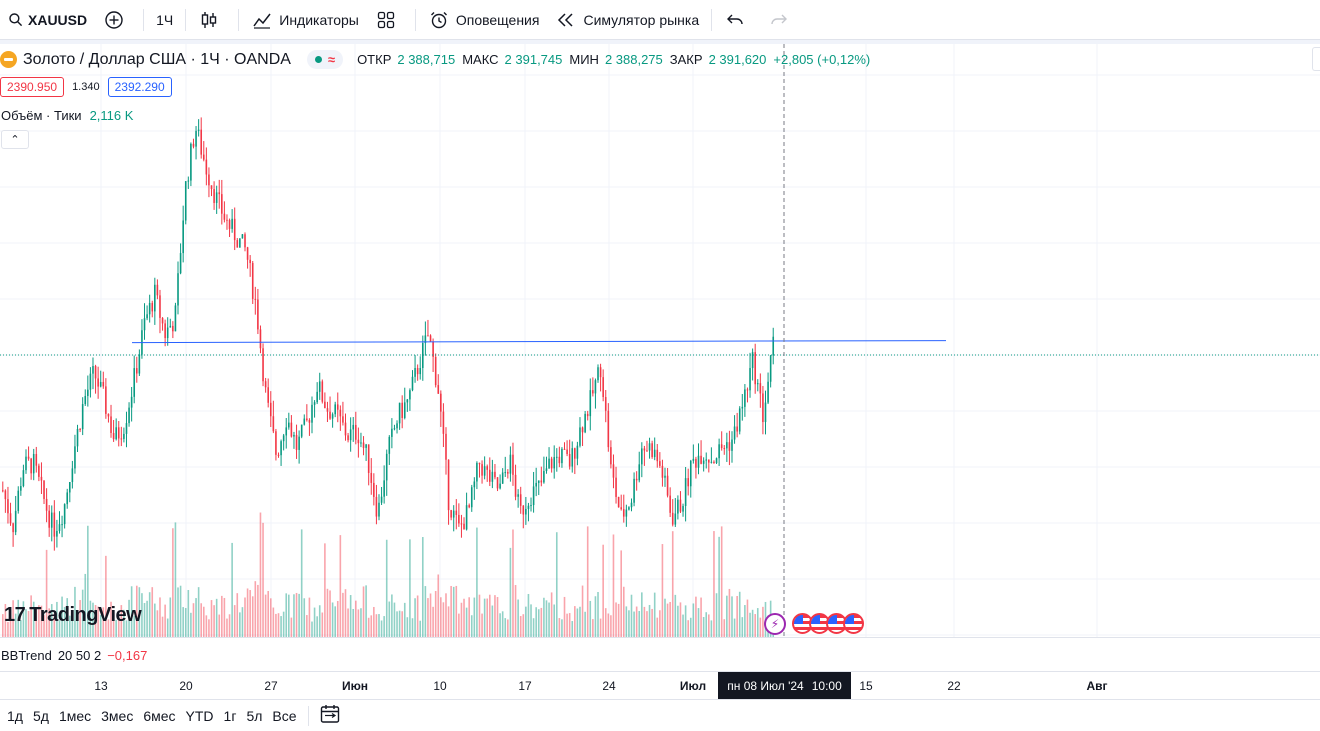 This screenshot has width=1320, height=731. What do you see at coordinates (157, 59) in the screenshot?
I see `symbol-title: Золото / Доллар США · 1Ч · OANDA` at bounding box center [157, 59].